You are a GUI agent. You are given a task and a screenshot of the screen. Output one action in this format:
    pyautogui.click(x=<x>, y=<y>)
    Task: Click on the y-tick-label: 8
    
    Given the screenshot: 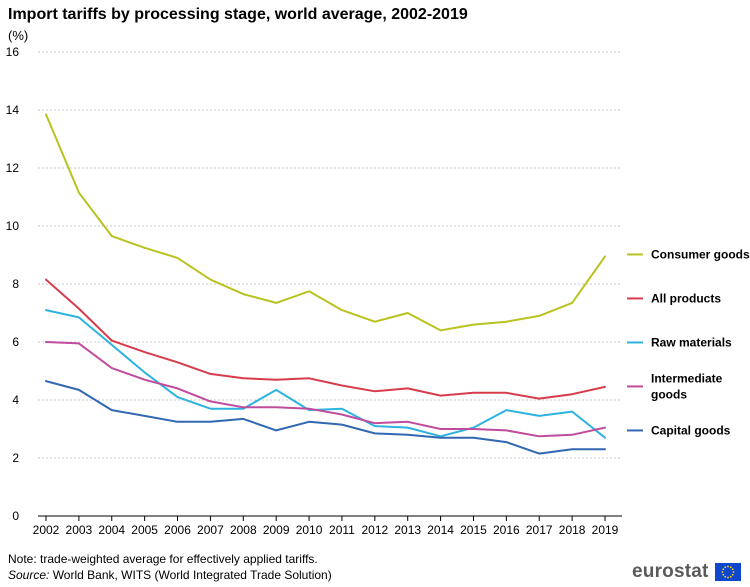 What is the action you would take?
    pyautogui.click(x=15, y=284)
    